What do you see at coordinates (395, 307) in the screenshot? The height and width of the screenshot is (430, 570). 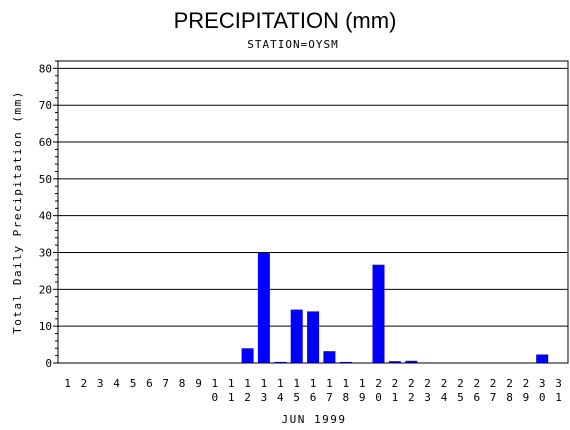 I see `bars` at bounding box center [395, 307].